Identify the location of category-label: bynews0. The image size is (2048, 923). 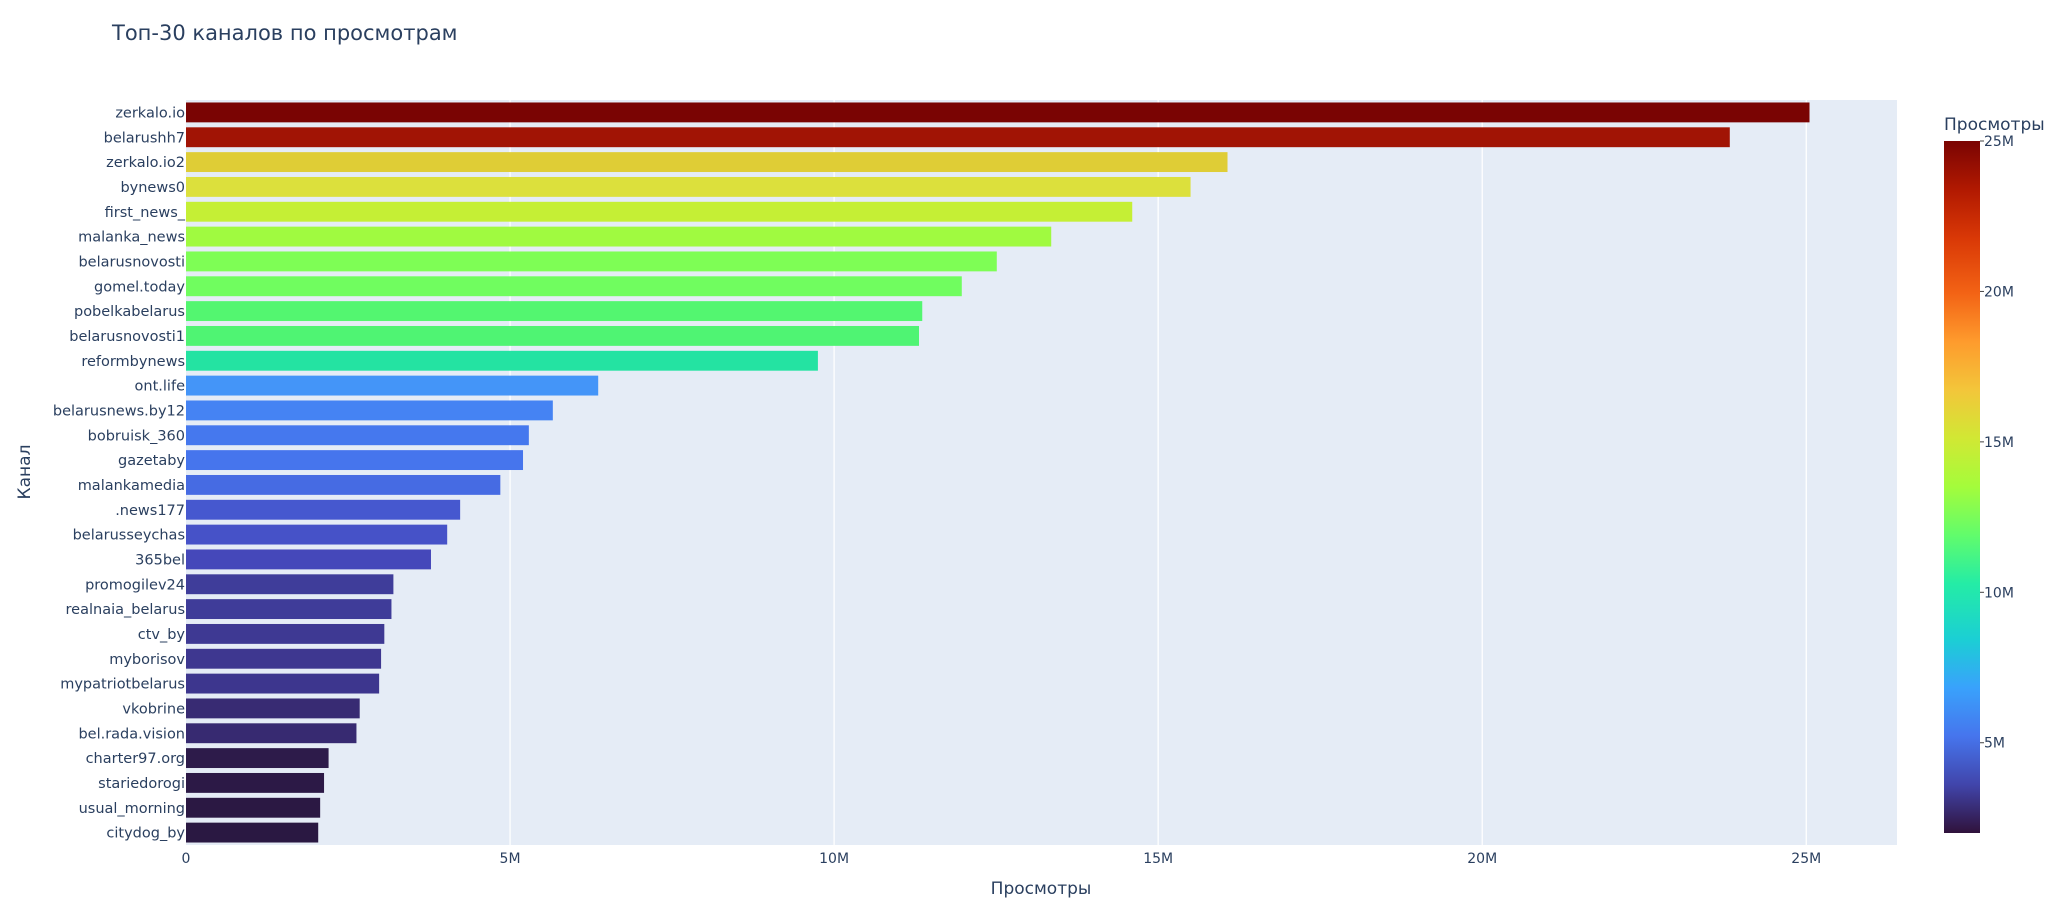
(152, 188).